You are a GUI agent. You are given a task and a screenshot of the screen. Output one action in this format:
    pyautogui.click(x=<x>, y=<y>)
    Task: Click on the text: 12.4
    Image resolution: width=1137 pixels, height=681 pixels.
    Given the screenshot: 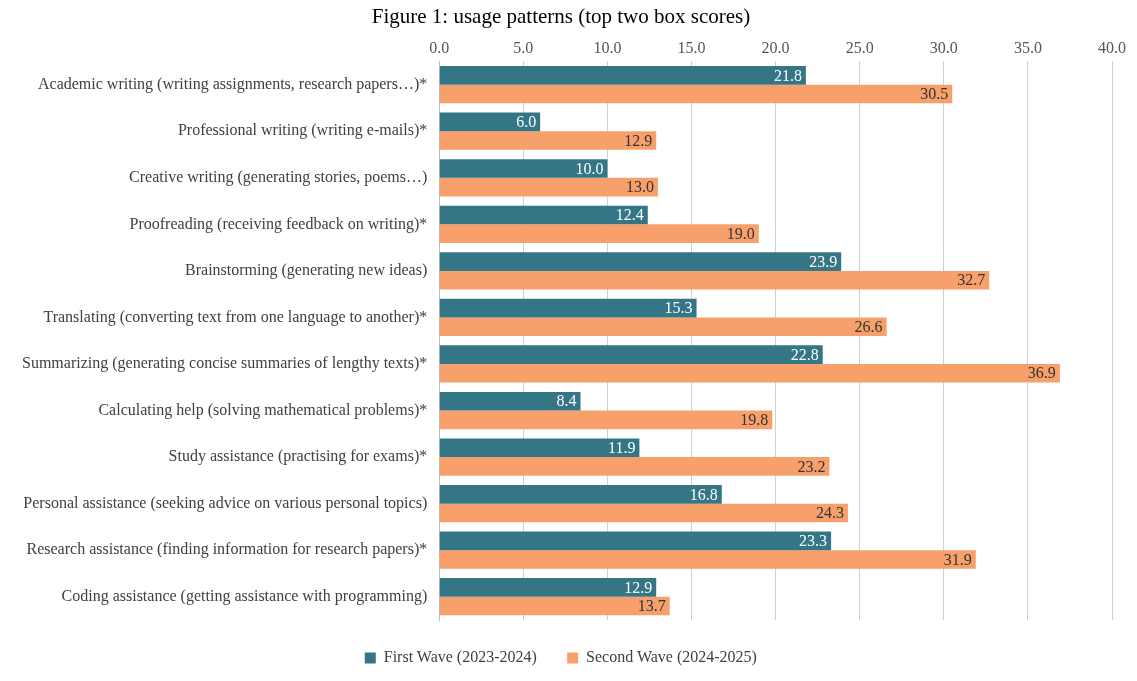 What is the action you would take?
    pyautogui.click(x=629, y=215)
    